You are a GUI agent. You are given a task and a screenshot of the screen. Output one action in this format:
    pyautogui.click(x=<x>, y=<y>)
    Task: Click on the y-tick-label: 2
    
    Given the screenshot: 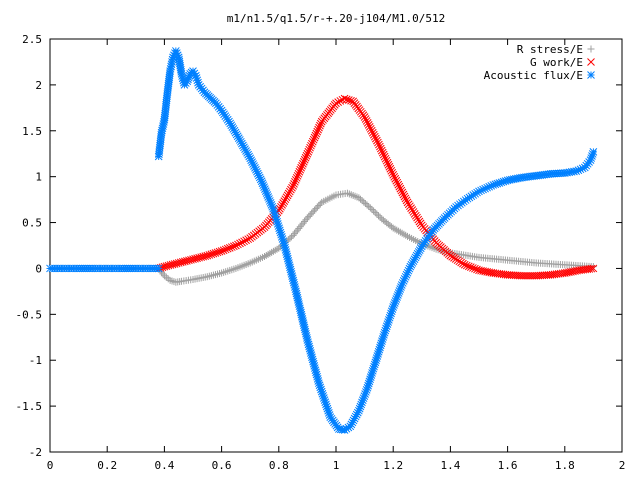 What is the action you would take?
    pyautogui.click(x=38, y=85)
    